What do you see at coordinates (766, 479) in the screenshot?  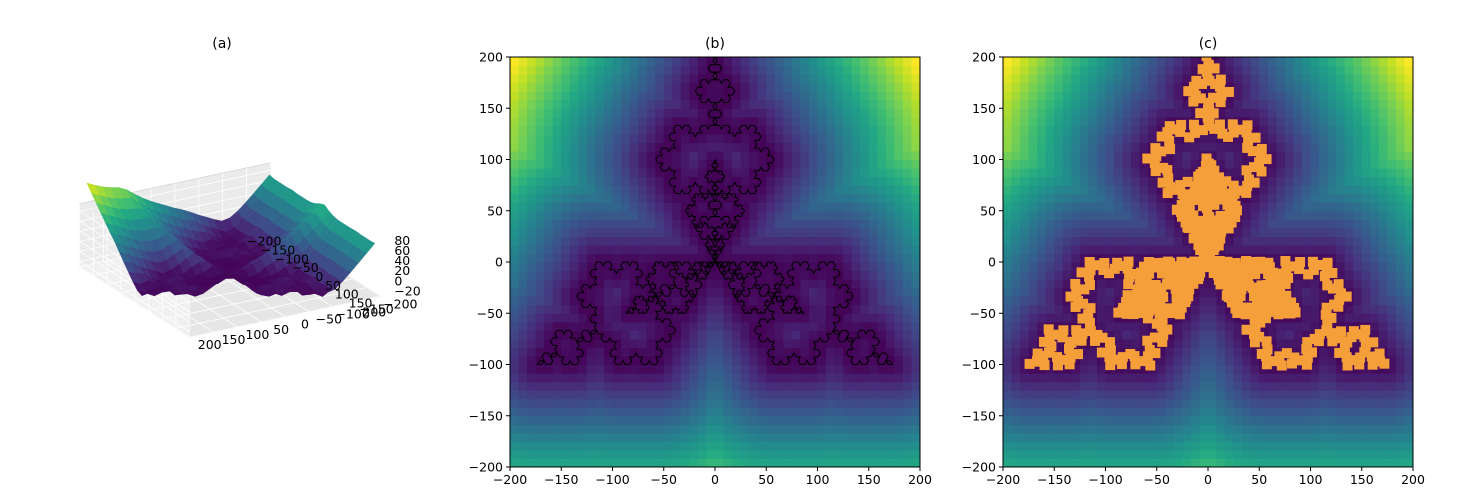 I see `x-tick-label: 50` at bounding box center [766, 479].